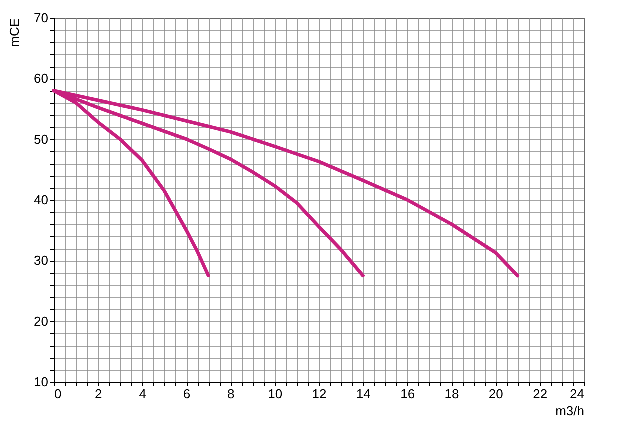 This screenshot has width=632, height=425. Describe the element at coordinates (41, 139) in the screenshot. I see `y-tick-label: 50` at that location.